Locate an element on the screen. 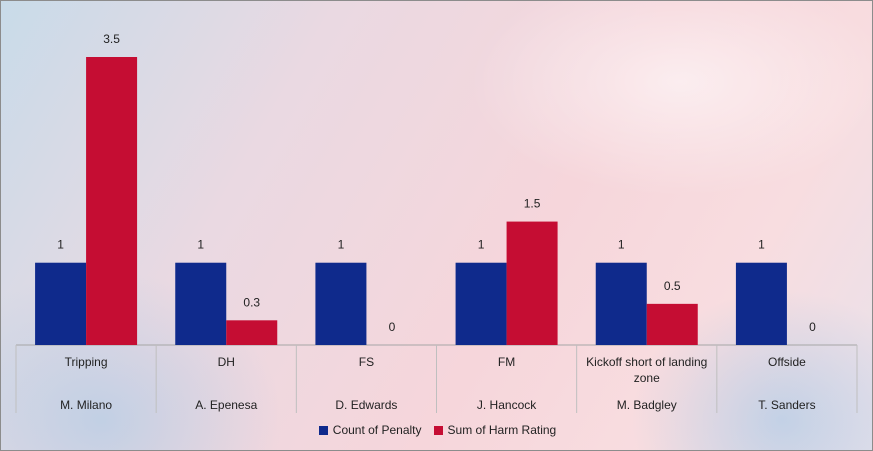  tick-label-player: A. Epenesa is located at coordinates (226, 405).